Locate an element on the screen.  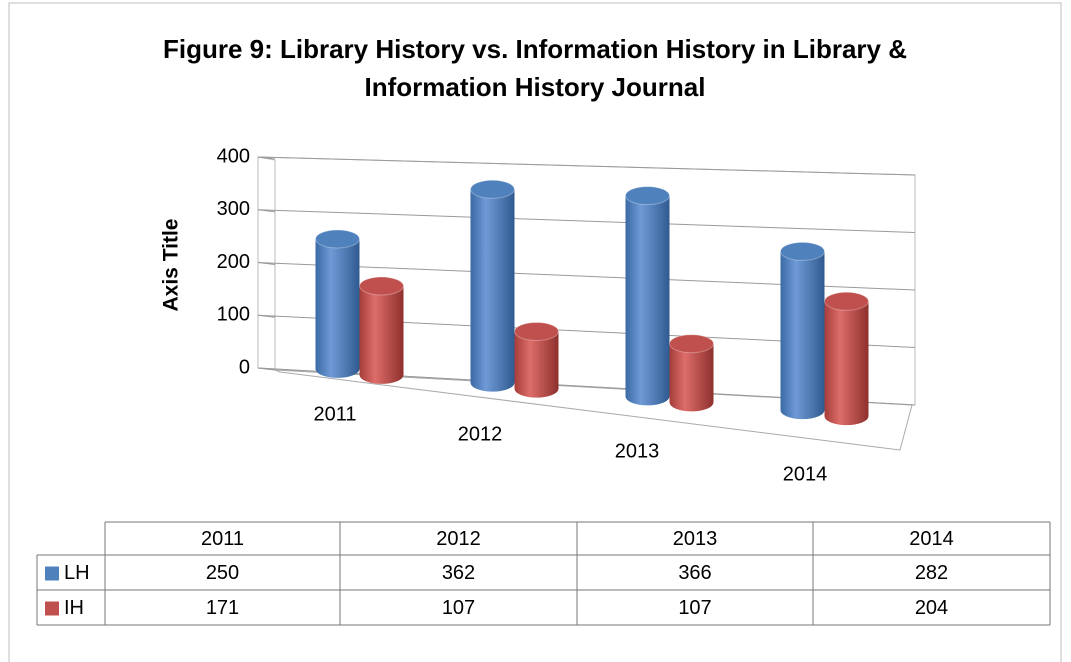
x-tick-label: 2011 is located at coordinates (334, 414).